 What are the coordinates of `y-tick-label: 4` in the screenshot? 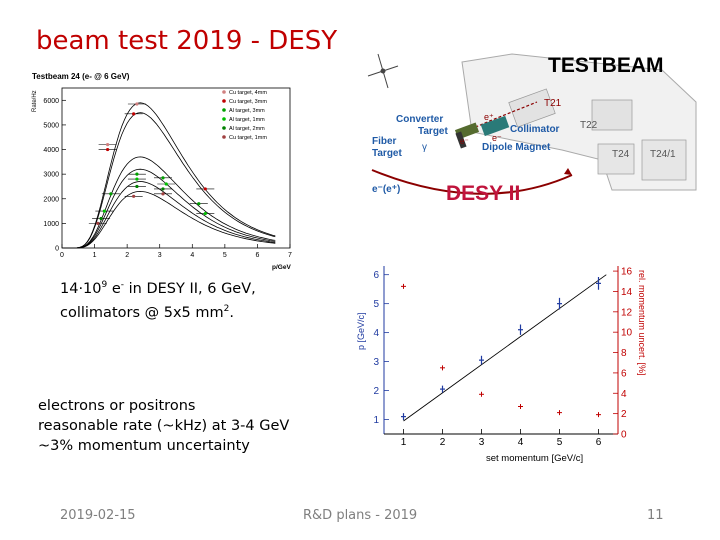 It's located at (376, 333).